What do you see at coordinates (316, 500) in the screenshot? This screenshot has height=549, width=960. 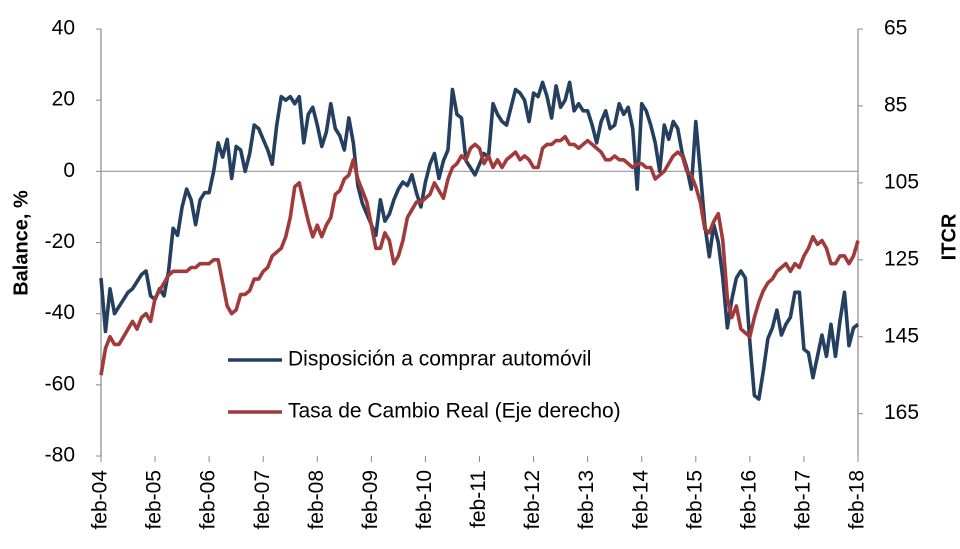 I see `x-tick-label: feb-08` at bounding box center [316, 500].